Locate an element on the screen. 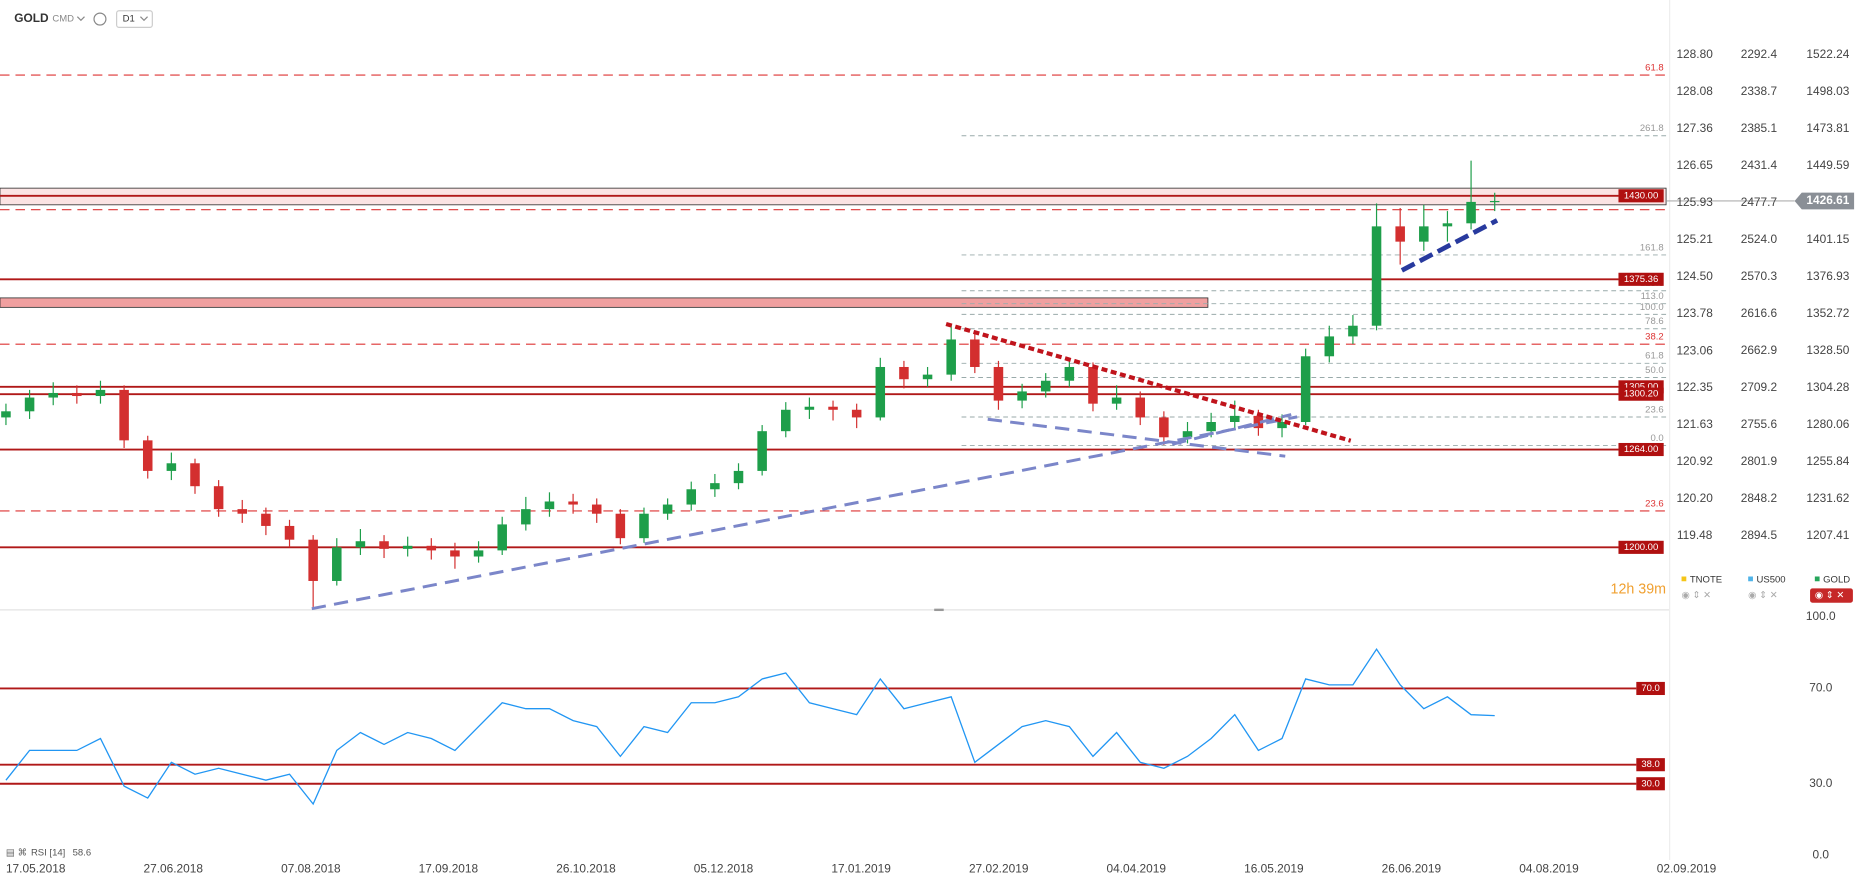 Image resolution: width=1866 pixels, height=885 pixels. y2-tick-label: 125.21 is located at coordinates (1694, 239).